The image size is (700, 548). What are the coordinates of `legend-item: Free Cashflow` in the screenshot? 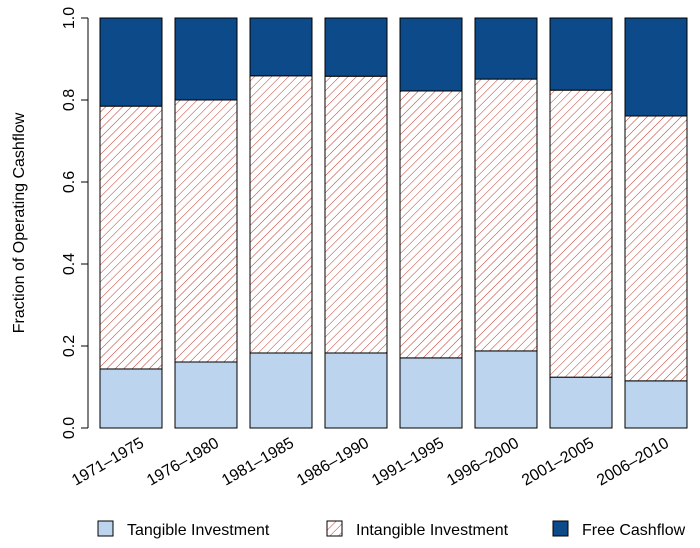 It's located at (619, 529).